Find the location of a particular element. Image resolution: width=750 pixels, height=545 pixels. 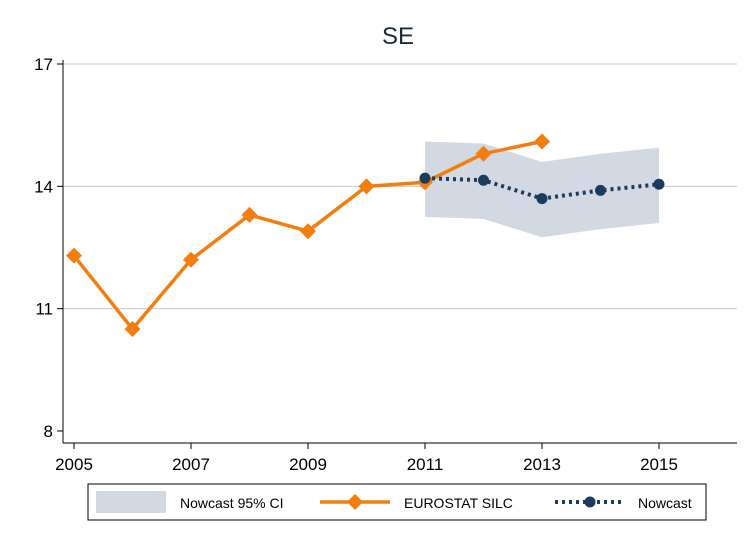

legend-swatch-nowcast-marker is located at coordinates (590, 502).